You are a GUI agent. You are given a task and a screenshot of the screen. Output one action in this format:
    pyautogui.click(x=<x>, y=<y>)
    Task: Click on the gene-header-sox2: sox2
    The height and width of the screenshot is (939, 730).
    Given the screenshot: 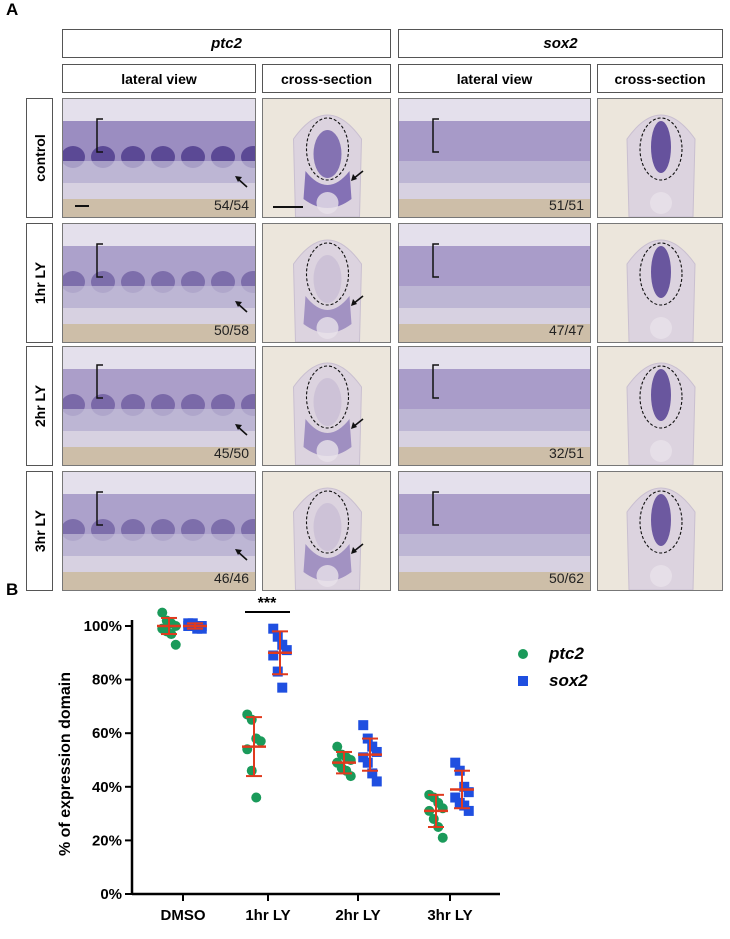 What is the action you would take?
    pyautogui.click(x=560, y=43)
    